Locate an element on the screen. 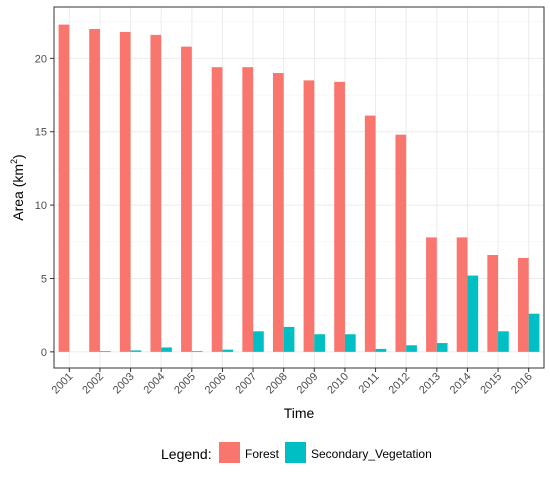 The width and height of the screenshot is (550, 480). x-tick-label: 2002 is located at coordinates (93, 384).